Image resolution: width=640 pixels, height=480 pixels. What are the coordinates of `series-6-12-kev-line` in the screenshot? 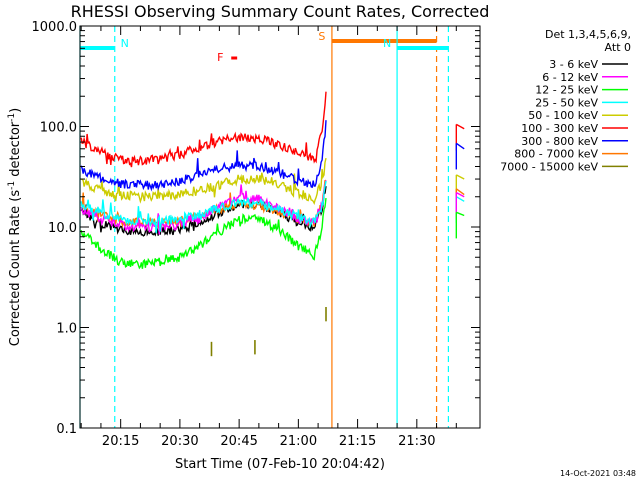 It's located at (203, 207).